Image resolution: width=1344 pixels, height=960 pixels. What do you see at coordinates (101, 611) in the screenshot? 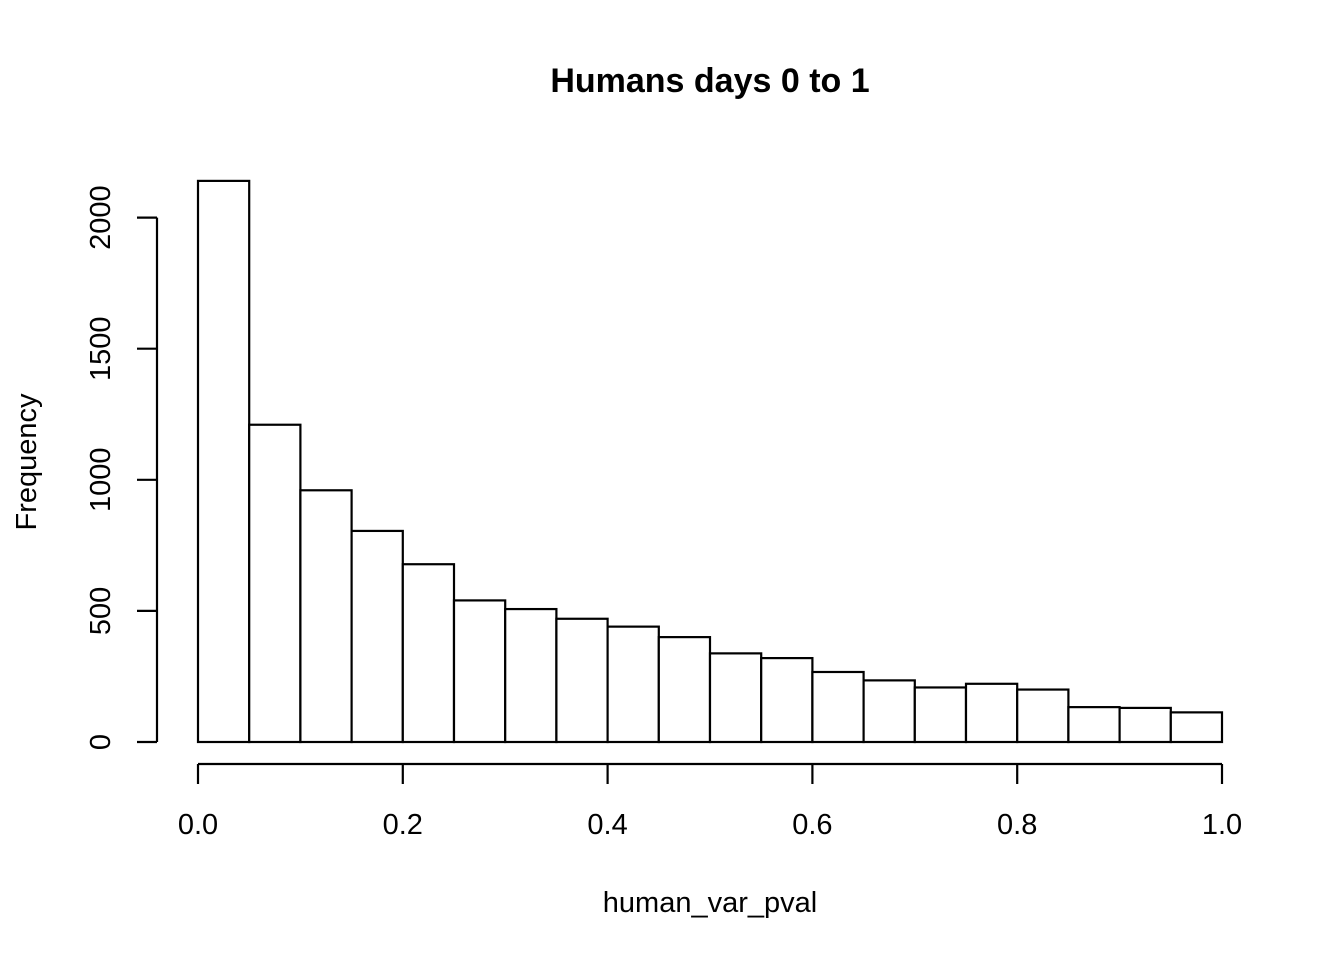
I see `y-tick-label: 500` at bounding box center [101, 611].